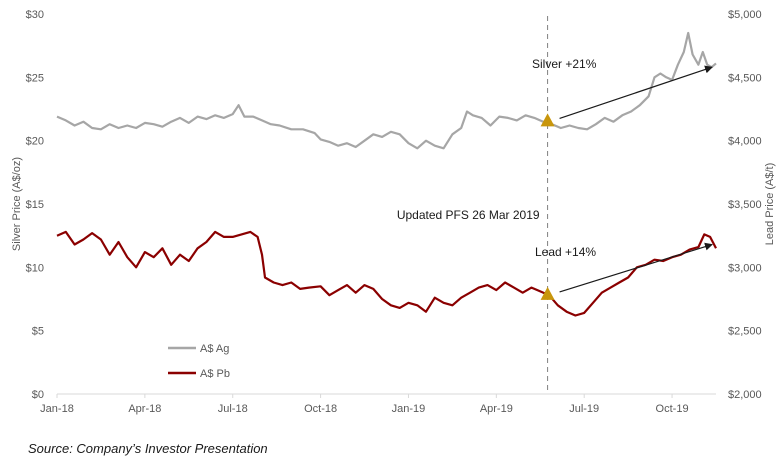  I want to click on event-label: Updated PFS 26 Mar 2019, so click(468, 215).